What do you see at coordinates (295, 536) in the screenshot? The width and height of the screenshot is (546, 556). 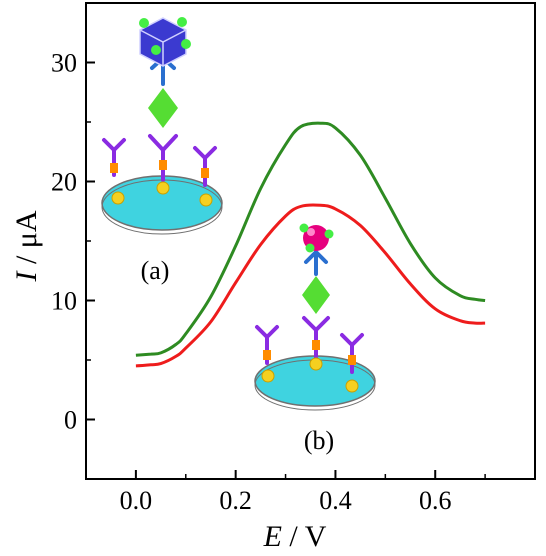 I see `x-axis-title: E / V` at bounding box center [295, 536].